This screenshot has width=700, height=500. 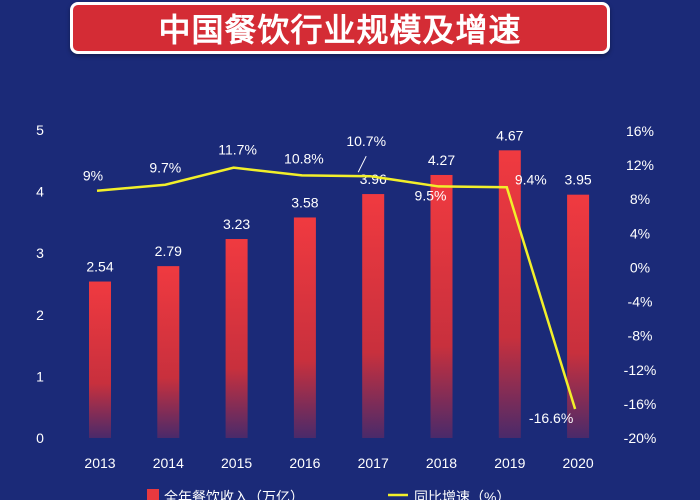 I want to click on x-axis-tick: 2019, so click(x=509, y=463).